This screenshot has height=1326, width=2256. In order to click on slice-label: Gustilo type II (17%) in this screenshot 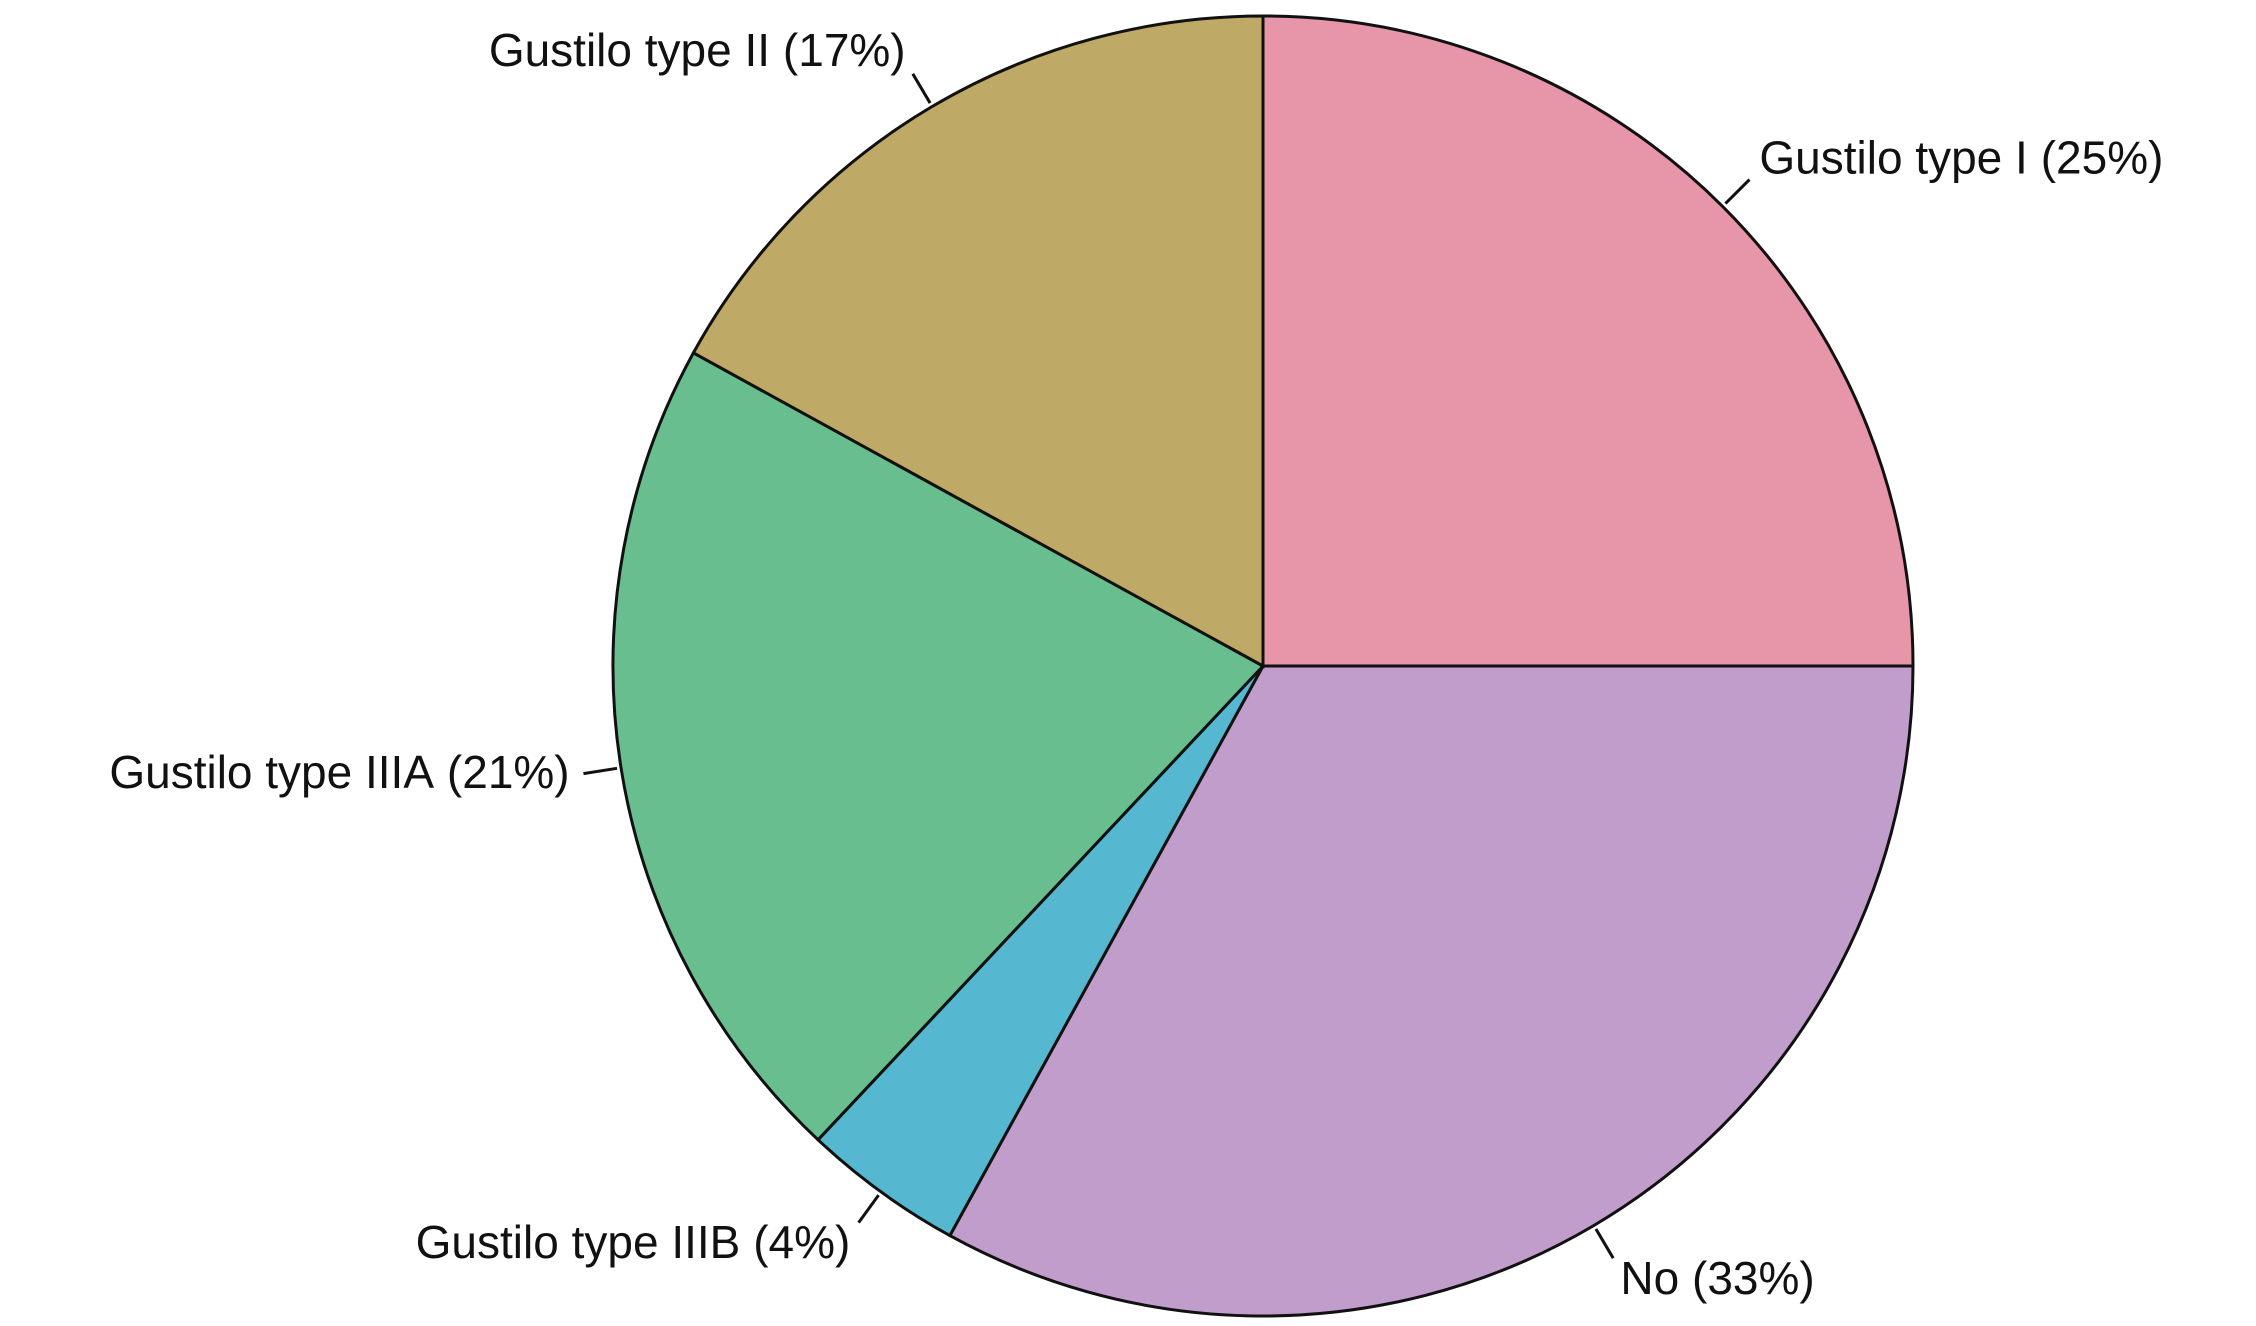, I will do `click(697, 50)`.